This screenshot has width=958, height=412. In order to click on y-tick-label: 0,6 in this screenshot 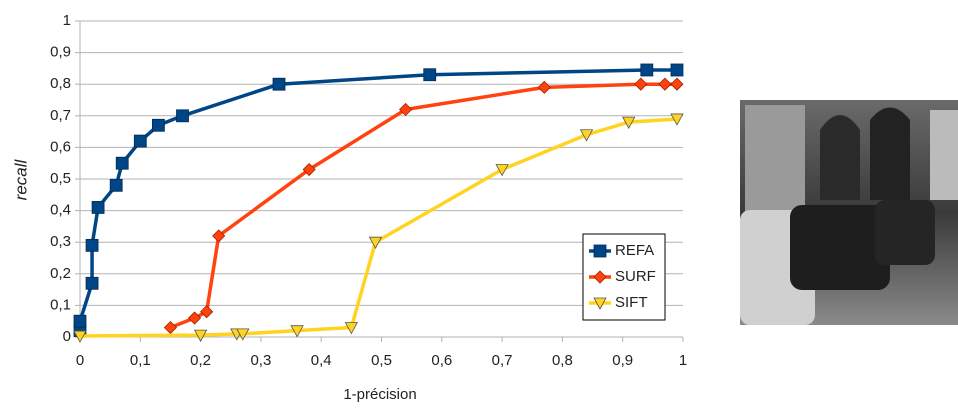, I will do `click(60, 146)`.